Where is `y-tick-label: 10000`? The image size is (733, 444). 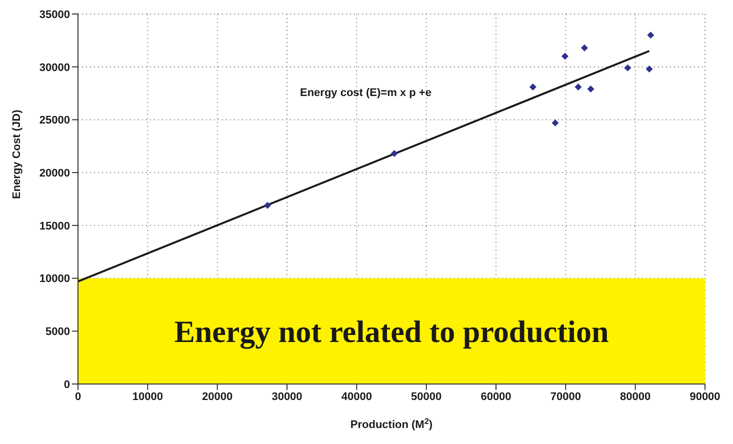 y-tick-label: 10000 is located at coordinates (54, 279).